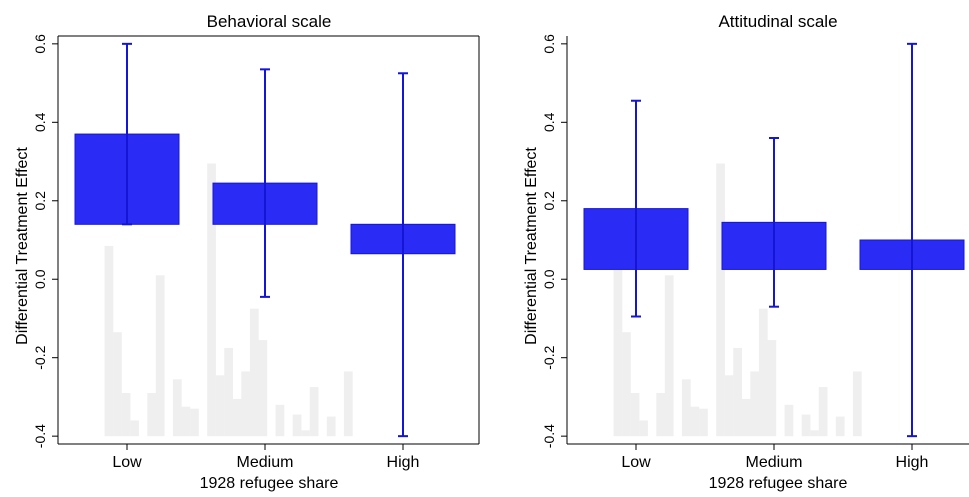 This screenshot has width=969, height=497. I want to click on chart-title: Attitudinal scale, so click(777, 21).